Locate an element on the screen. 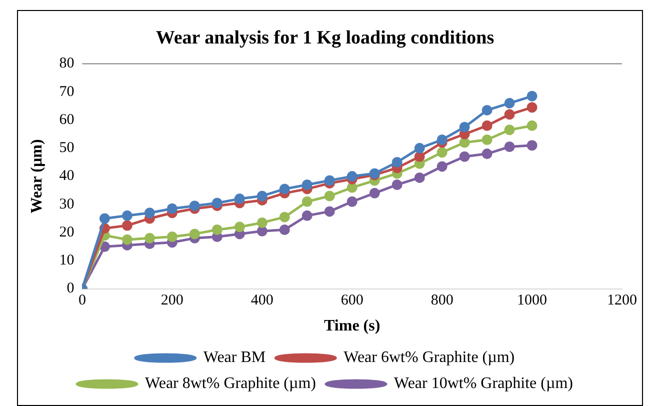 This screenshot has height=406, width=657. x-axis-title: Time (s) is located at coordinates (352, 326).